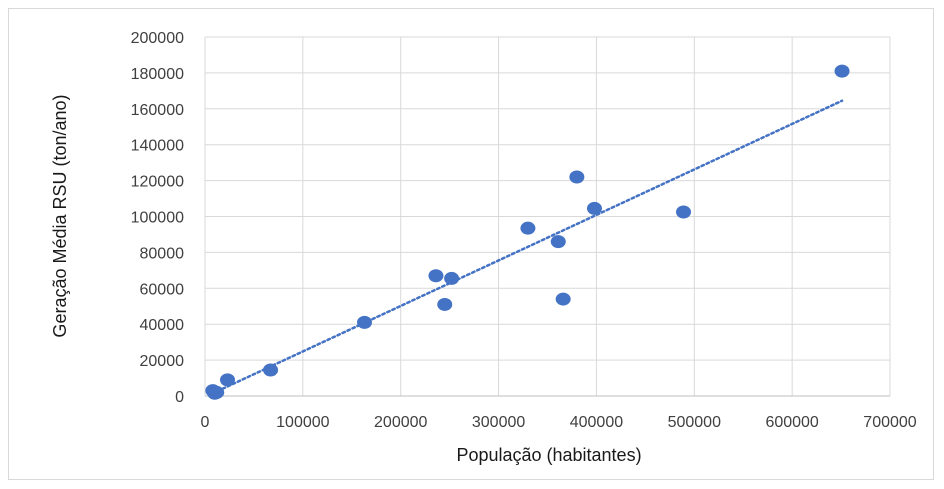 This screenshot has height=489, width=944. What do you see at coordinates (889, 422) in the screenshot?
I see `x-tick-label: 700000` at bounding box center [889, 422].